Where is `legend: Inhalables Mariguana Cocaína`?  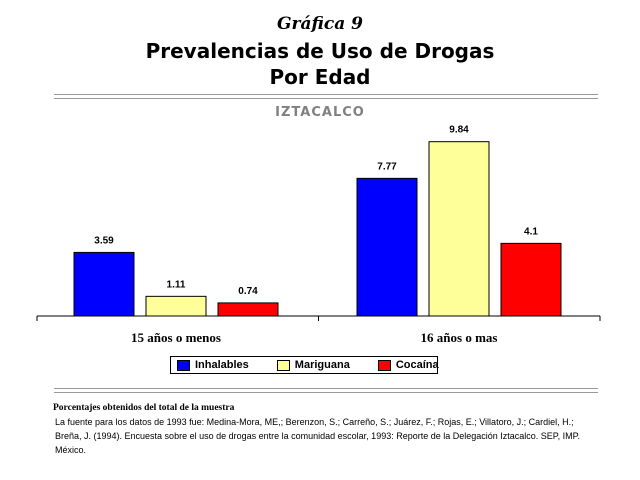 legend: Inhalables Mariguana Cocaína is located at coordinates (304, 365).